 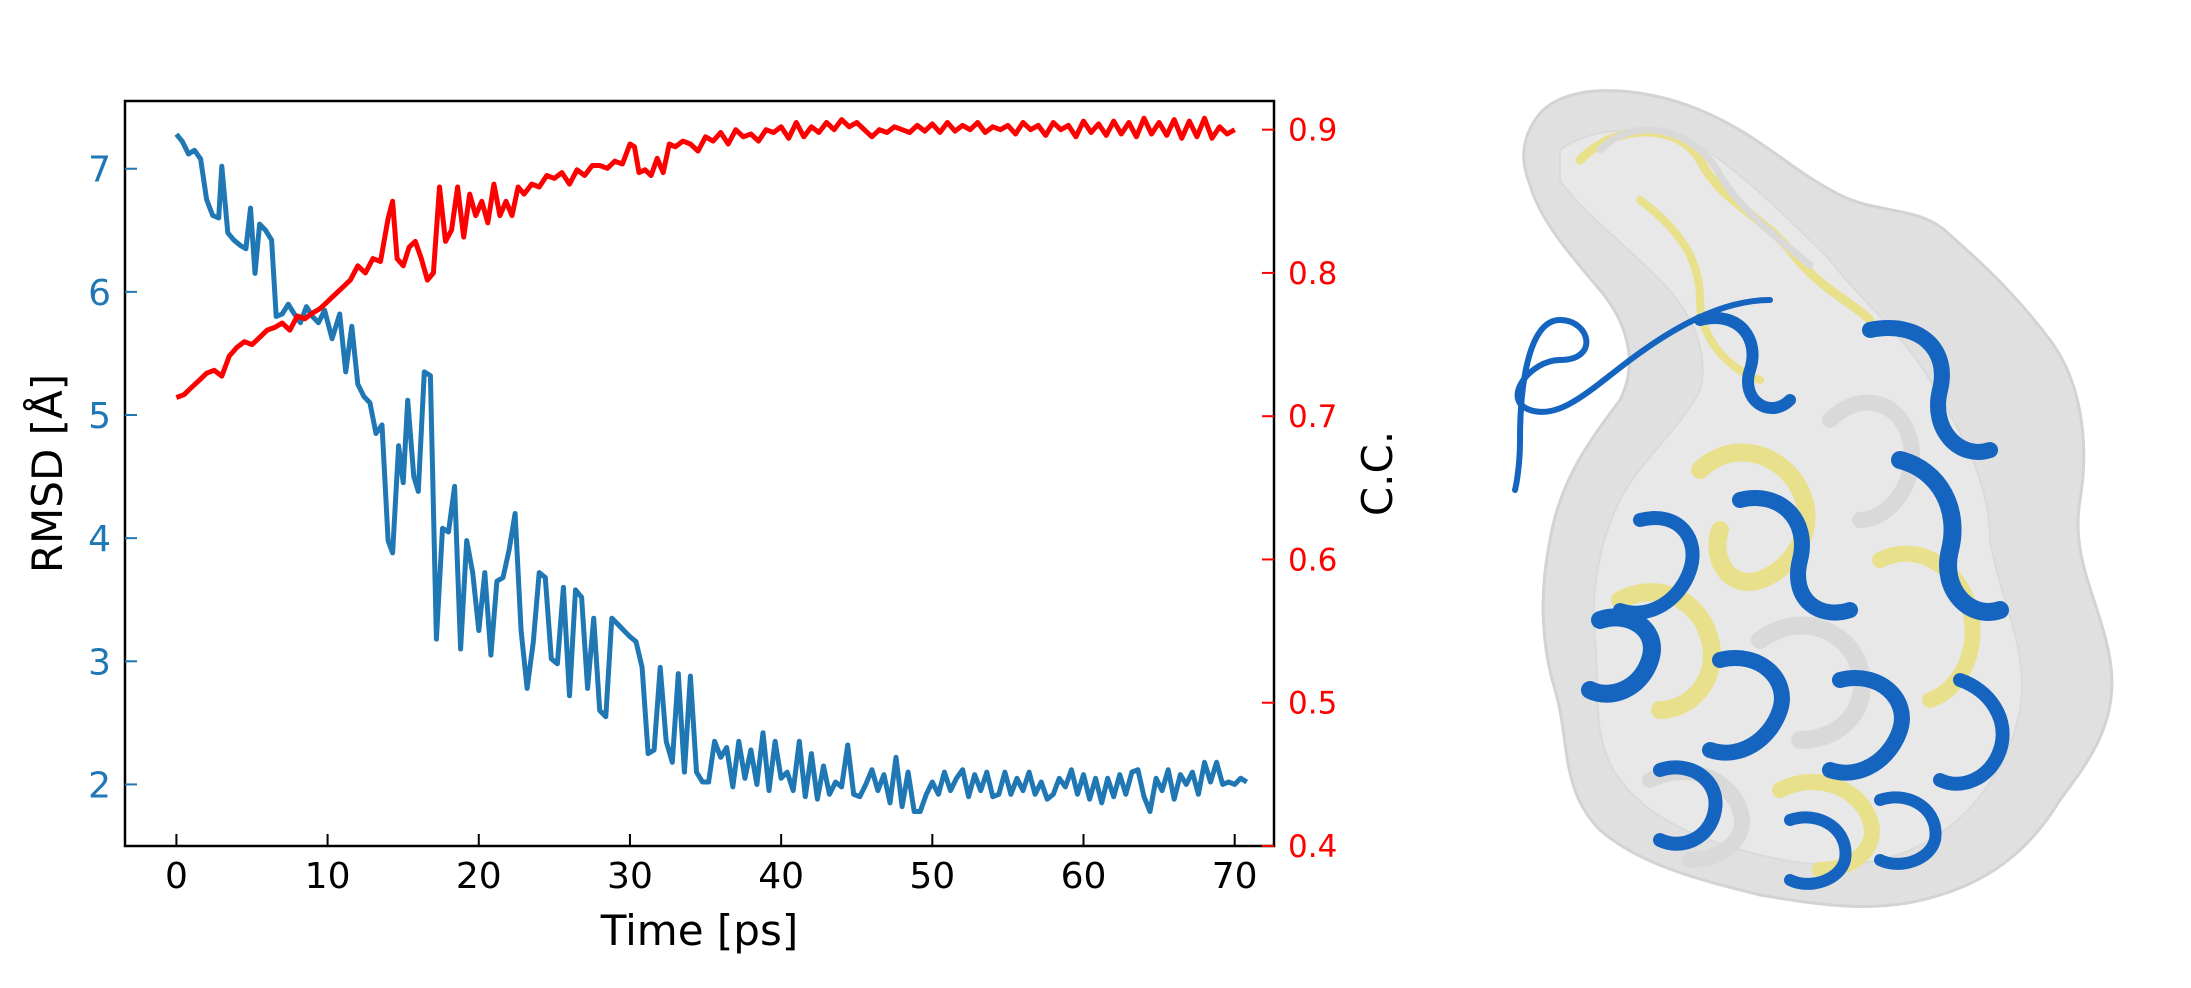 I want to click on cc-series-line, so click(x=705, y=257).